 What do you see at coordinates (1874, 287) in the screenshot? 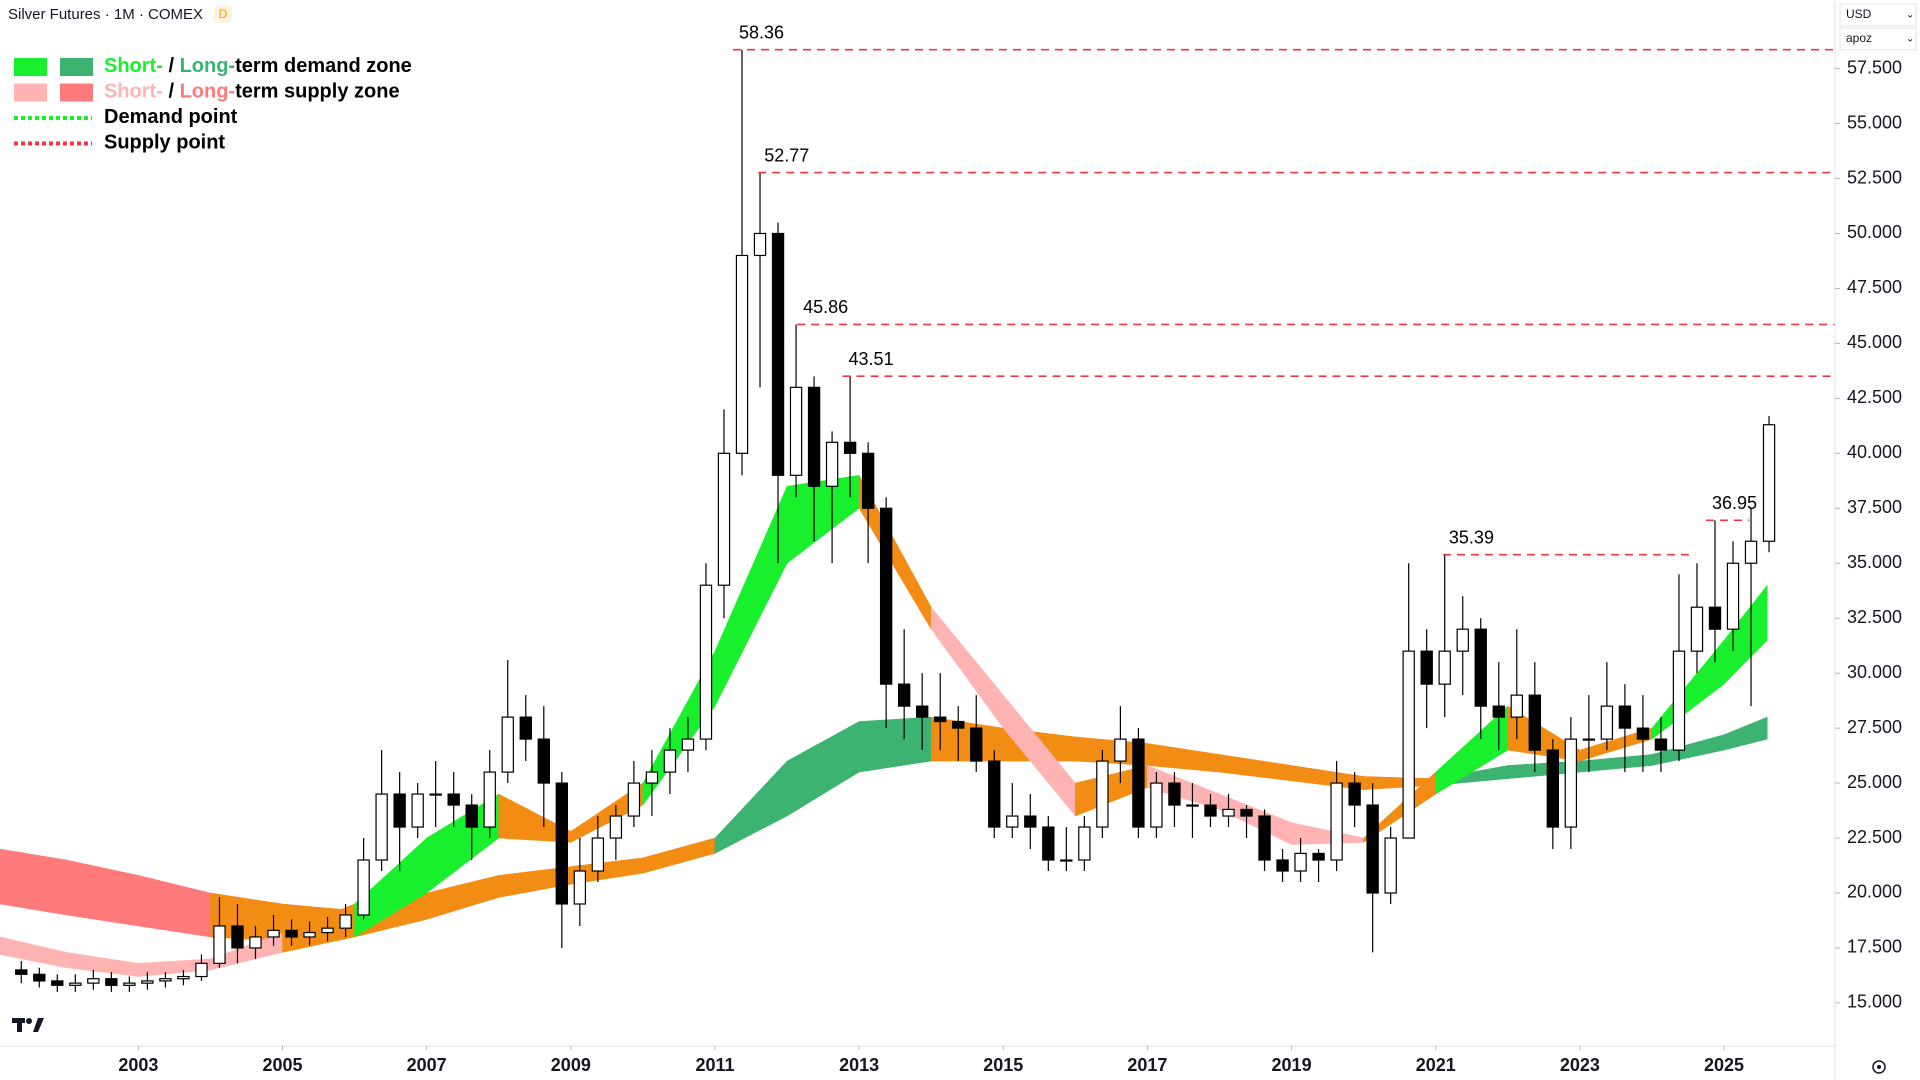
I see `y-tick-label: 47.500` at bounding box center [1874, 287].